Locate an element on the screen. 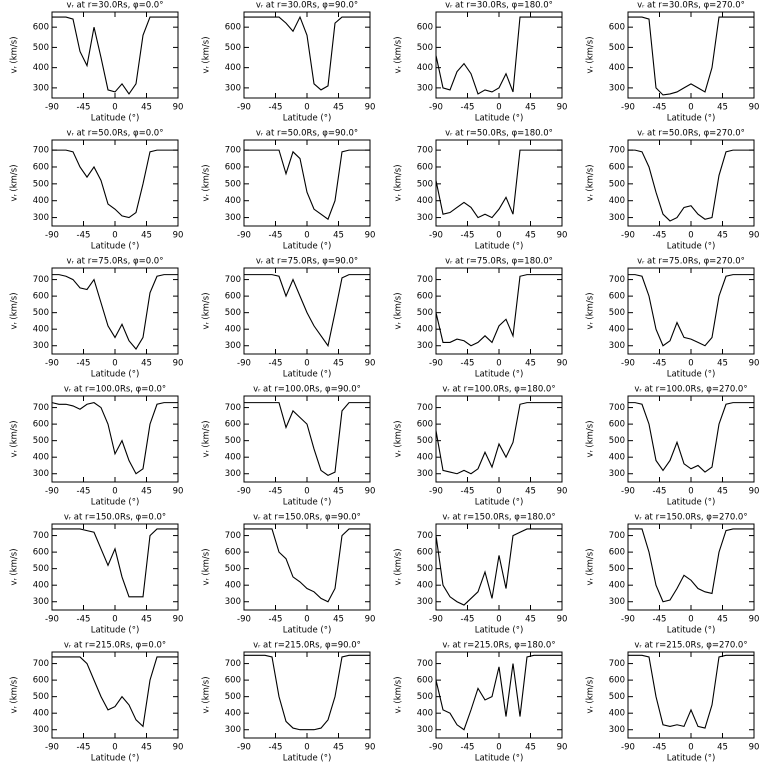 The width and height of the screenshot is (768, 768). chart-title: vᵣ at r=215.0Rs, φ=270.0° is located at coordinates (690, 646).